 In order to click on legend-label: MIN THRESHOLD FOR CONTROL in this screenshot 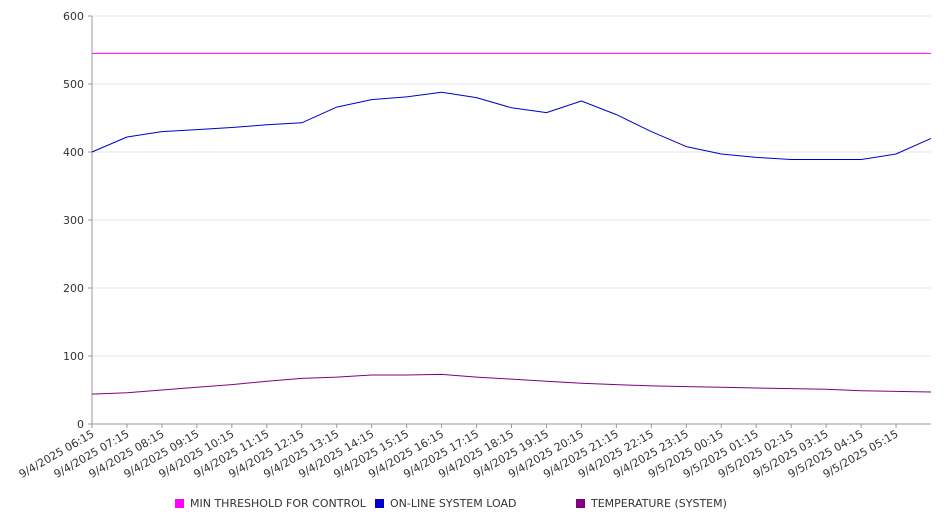, I will do `click(278, 503)`.